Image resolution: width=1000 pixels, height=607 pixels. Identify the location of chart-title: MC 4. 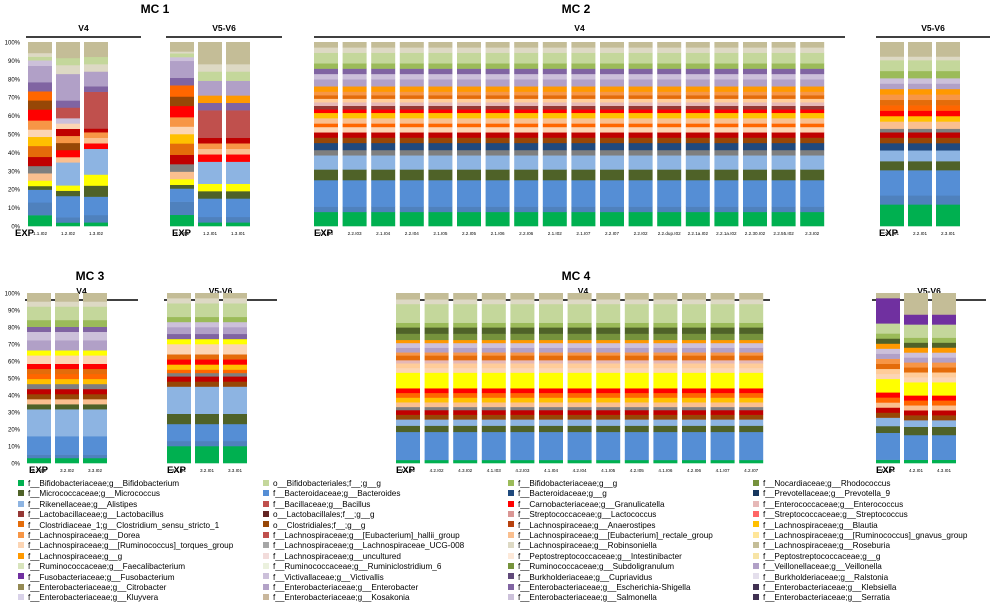
(576, 276).